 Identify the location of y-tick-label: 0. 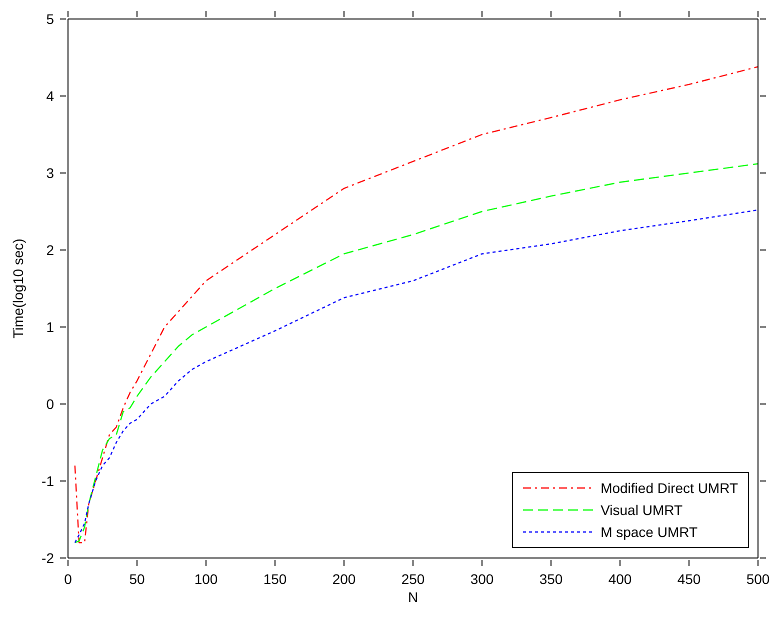
(50, 404).